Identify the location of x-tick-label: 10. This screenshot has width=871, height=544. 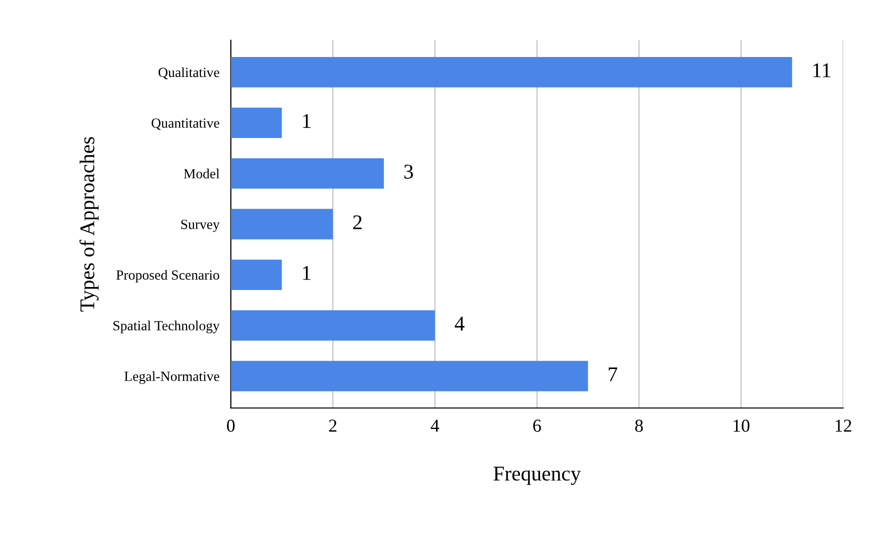
(742, 426).